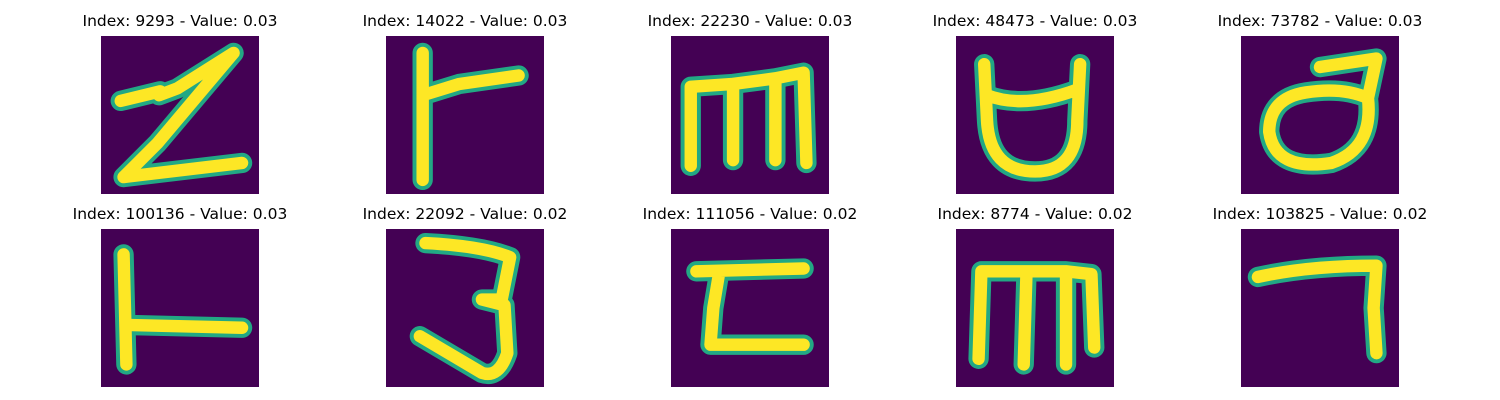 The image size is (1500, 400). I want to click on panel-title: Index: 48473 - Value: 0.03, so click(1035, 21).